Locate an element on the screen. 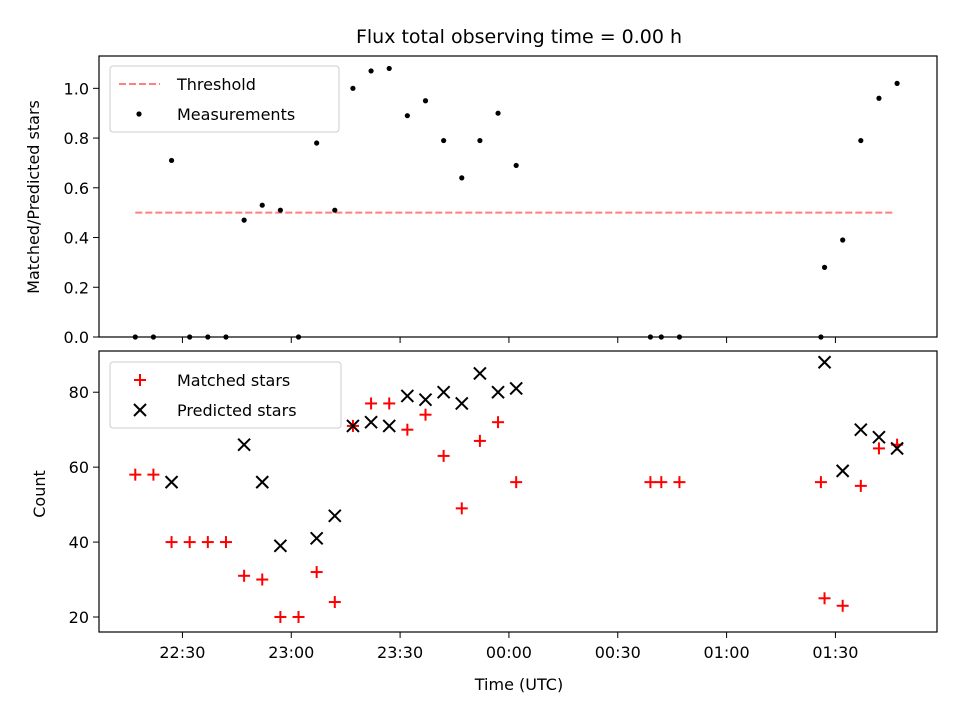 The width and height of the screenshot is (960, 720). top-y-tick-label: 0.8 is located at coordinates (76, 138).